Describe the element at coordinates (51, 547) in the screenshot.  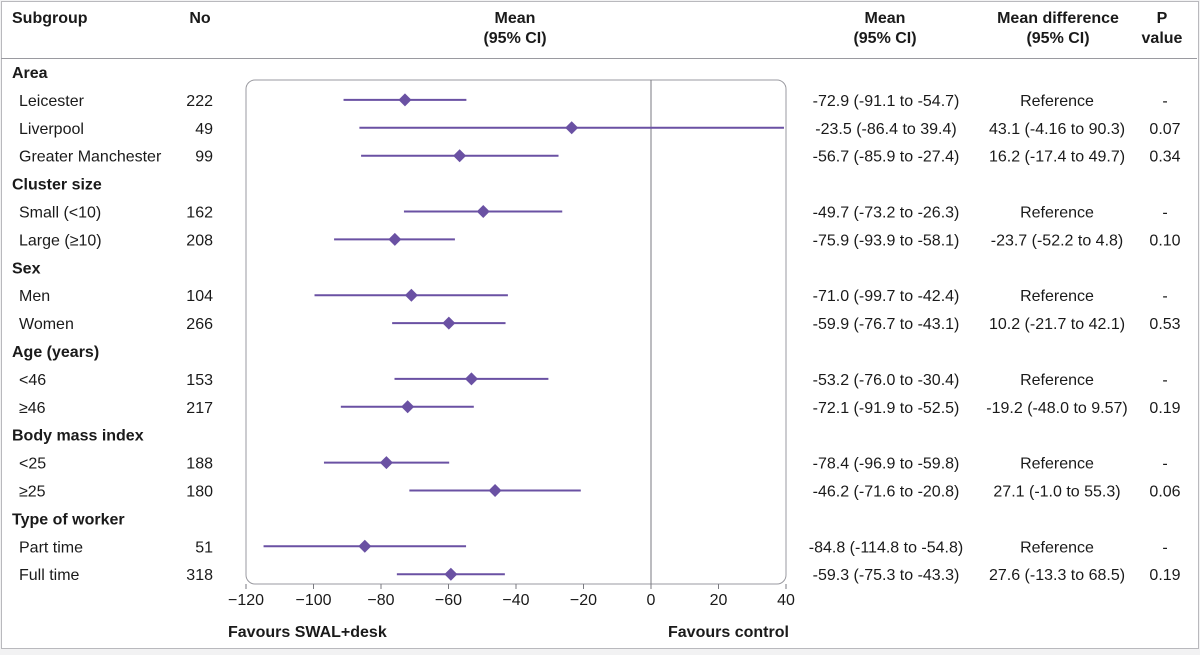
I see `row-label: Part time` at that location.